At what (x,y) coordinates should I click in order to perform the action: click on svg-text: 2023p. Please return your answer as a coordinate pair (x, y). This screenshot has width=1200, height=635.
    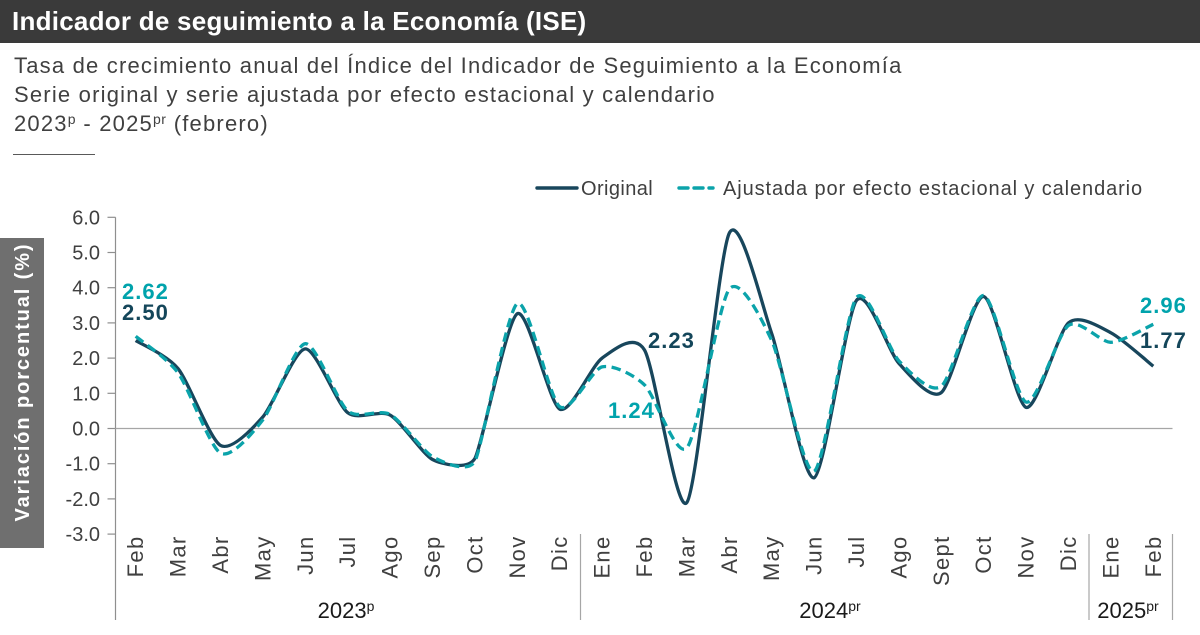
    Looking at the image, I should click on (346, 610).